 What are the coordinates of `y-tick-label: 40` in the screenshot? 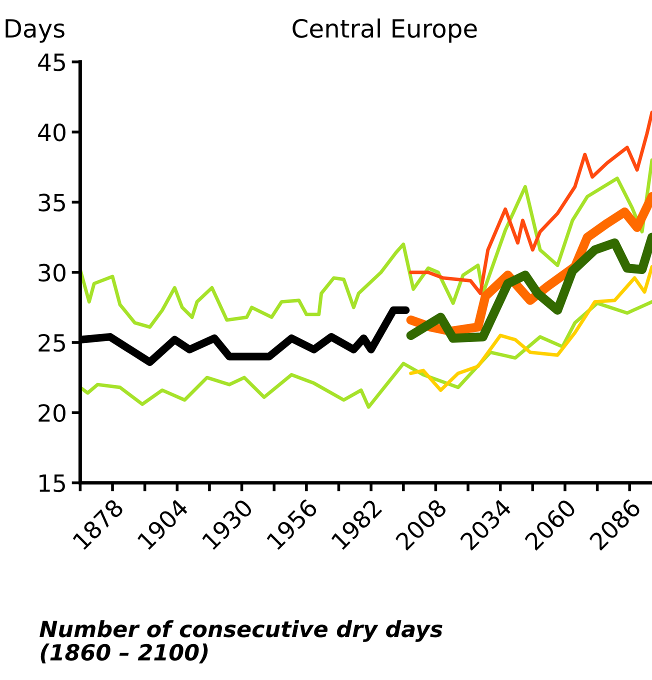 It's located at (52, 132).